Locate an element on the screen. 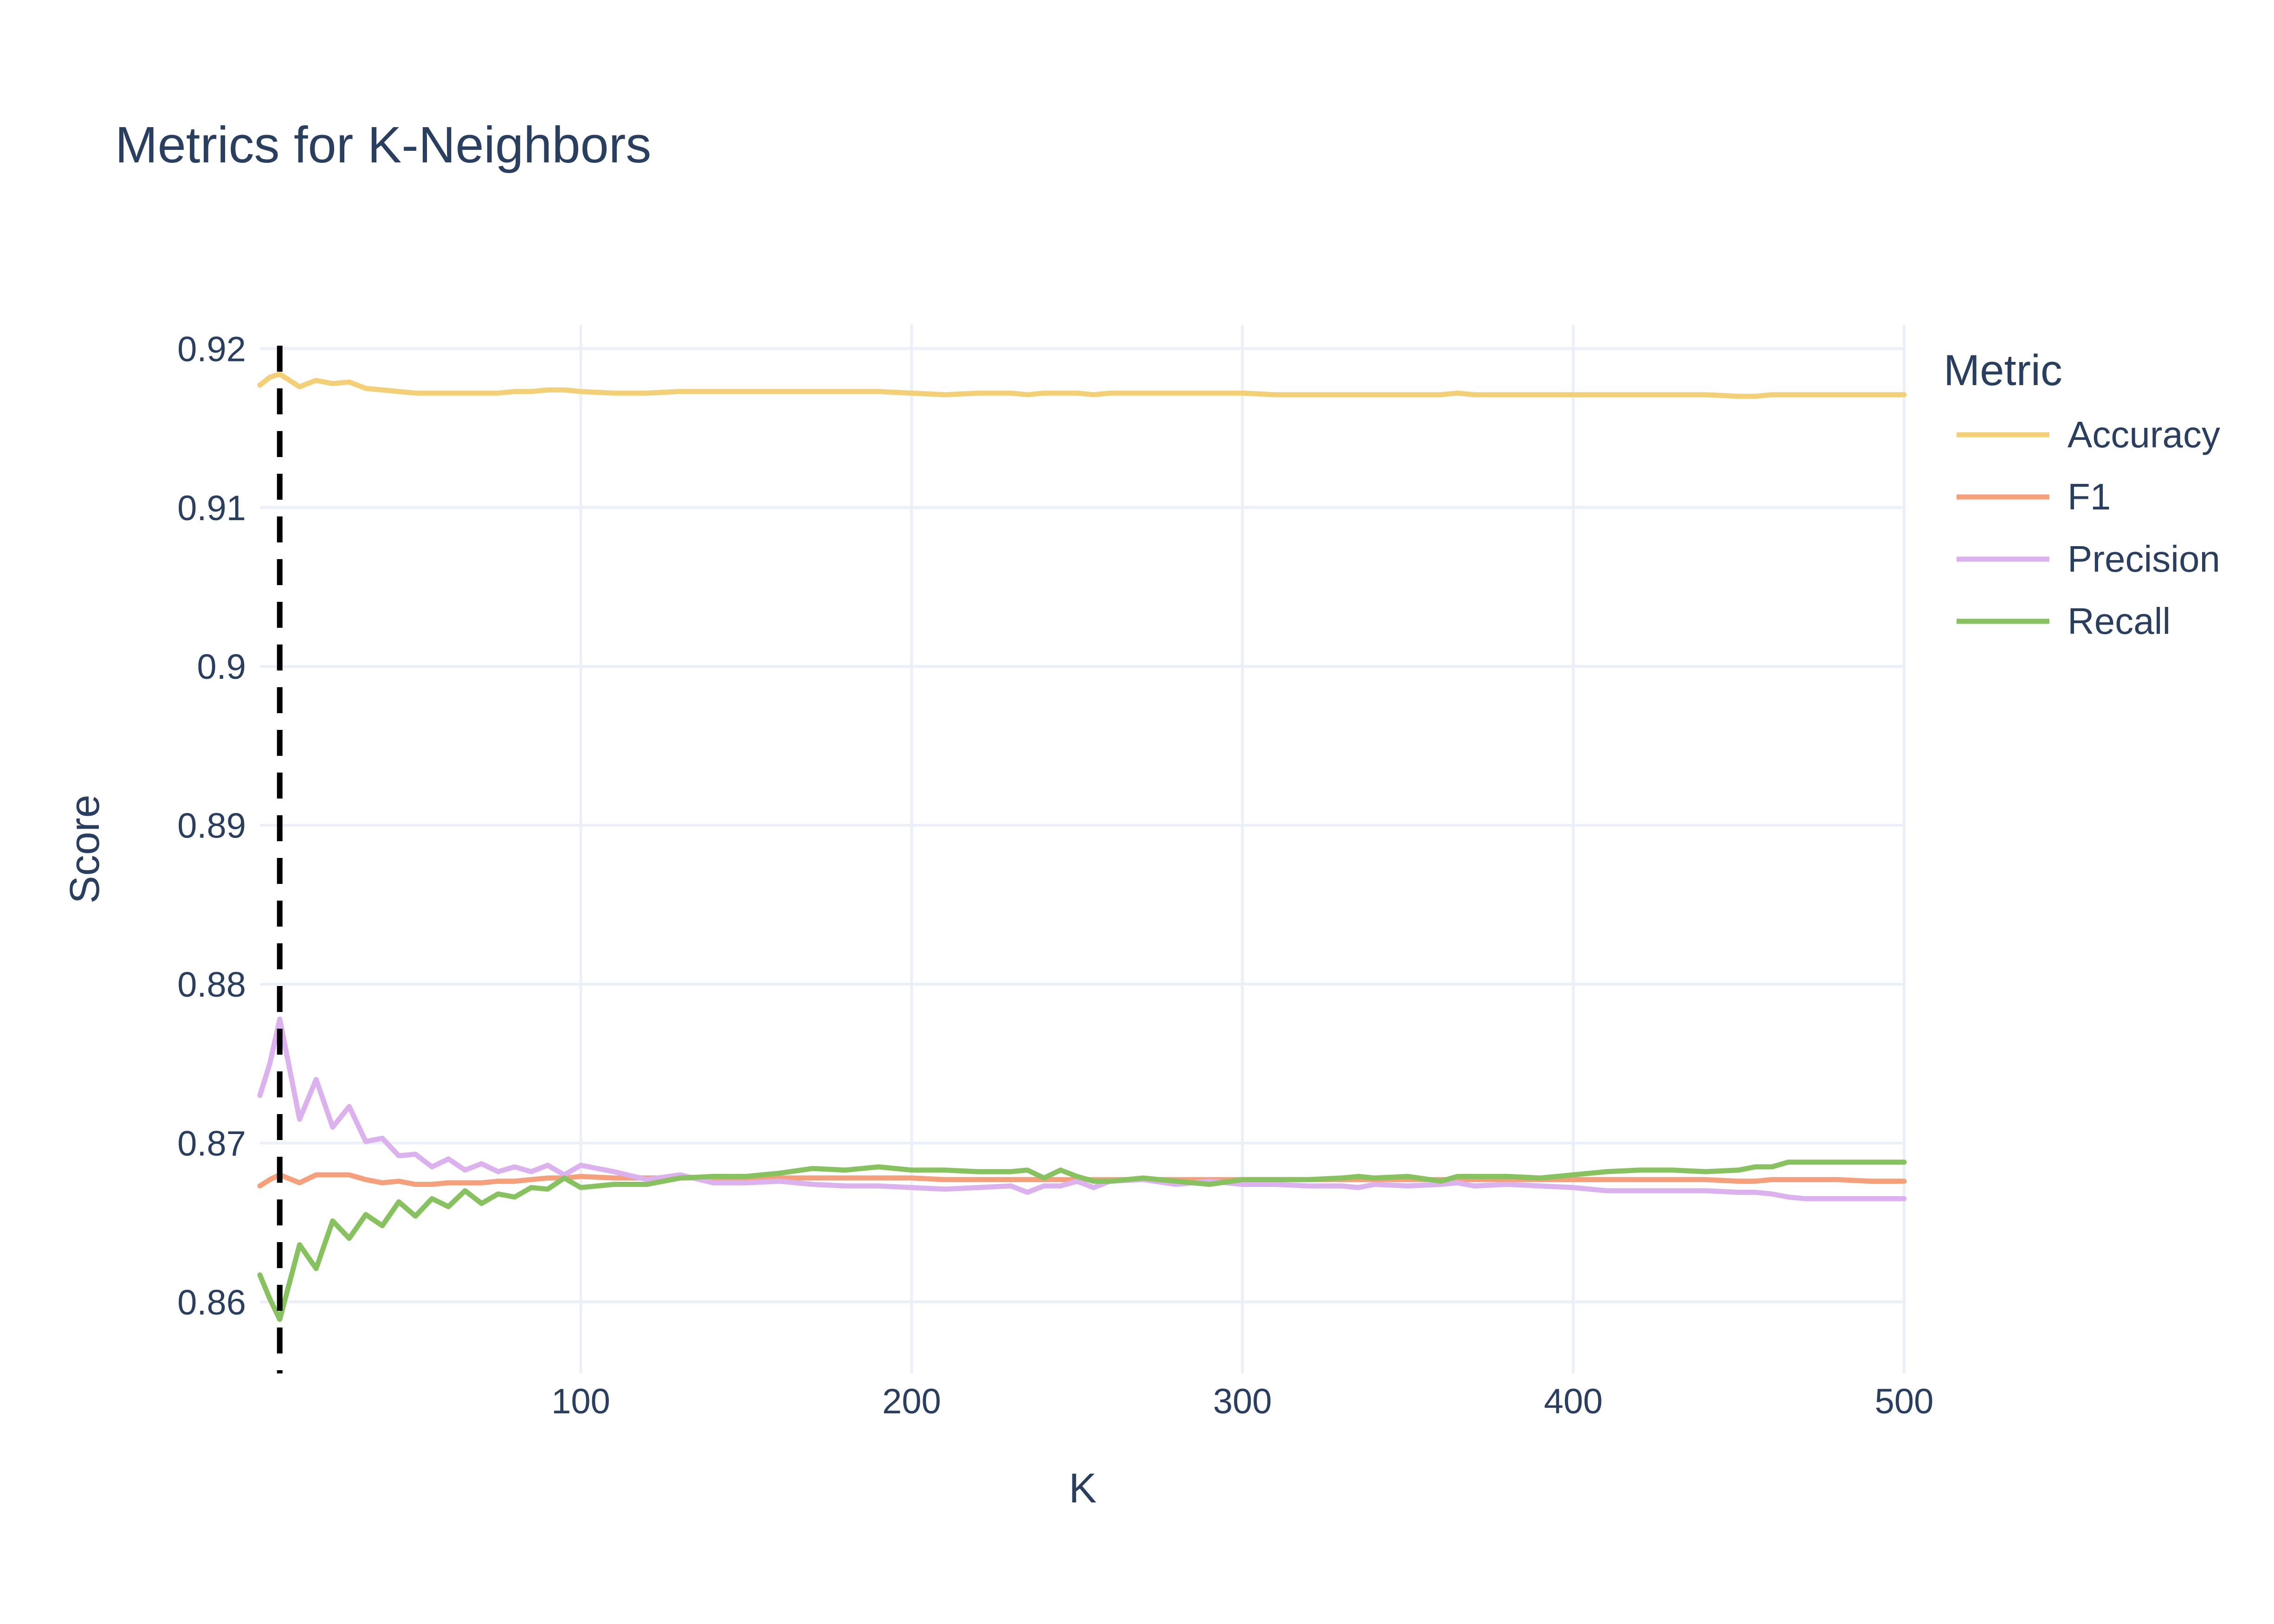  series-line-accuracy is located at coordinates (1082, 385).